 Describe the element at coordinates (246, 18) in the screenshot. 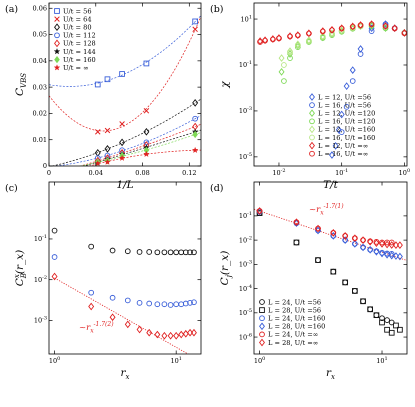

I see `y-tick-label: 10¹` at that location.